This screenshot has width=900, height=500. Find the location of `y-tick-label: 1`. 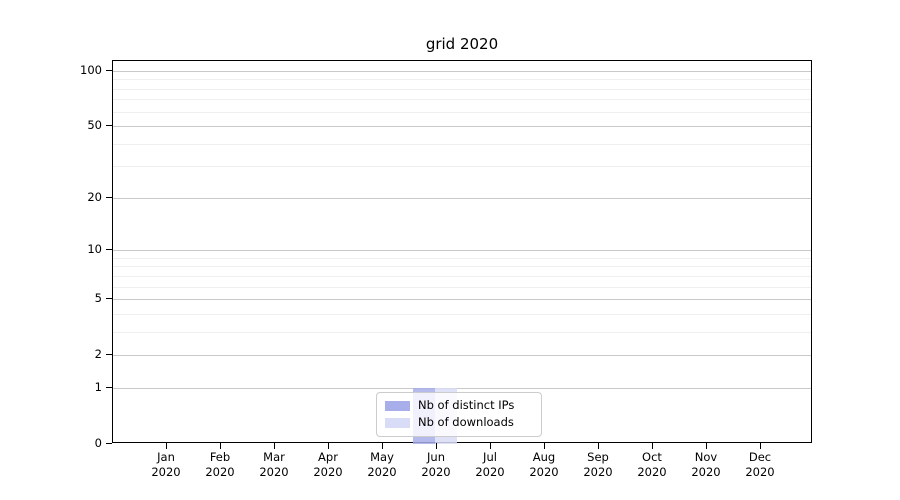

y-tick-label: 1 is located at coordinates (98, 386).